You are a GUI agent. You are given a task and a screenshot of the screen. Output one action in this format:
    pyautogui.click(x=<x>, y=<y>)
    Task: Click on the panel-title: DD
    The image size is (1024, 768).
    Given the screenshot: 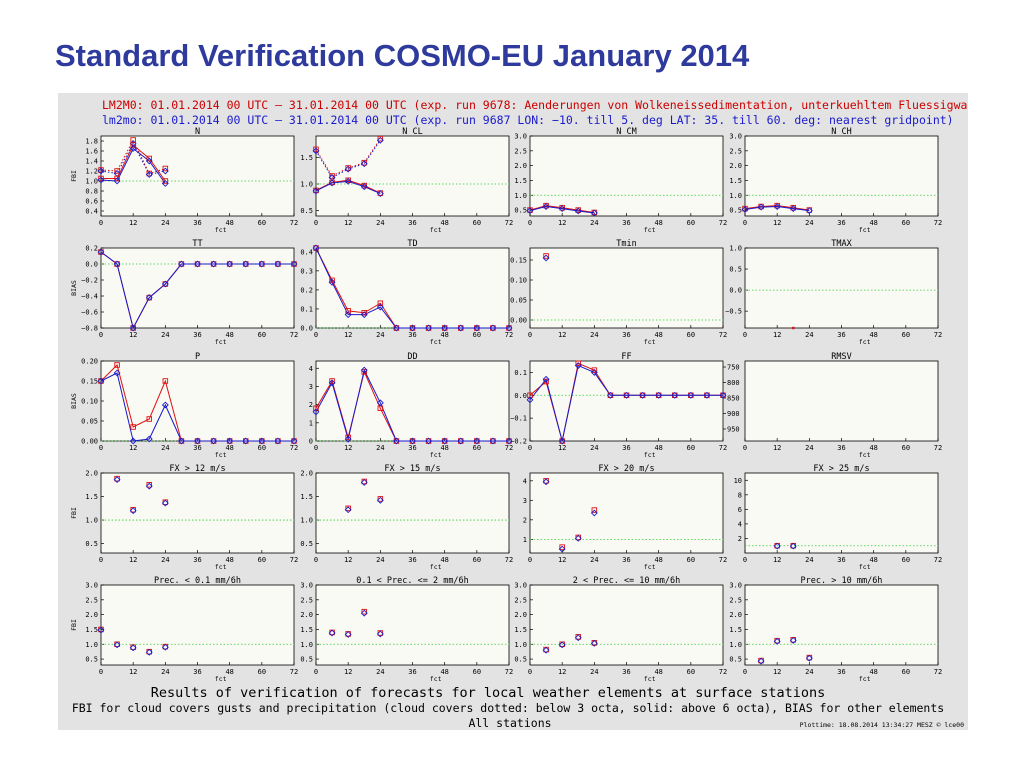 What is the action you would take?
    pyautogui.click(x=412, y=357)
    